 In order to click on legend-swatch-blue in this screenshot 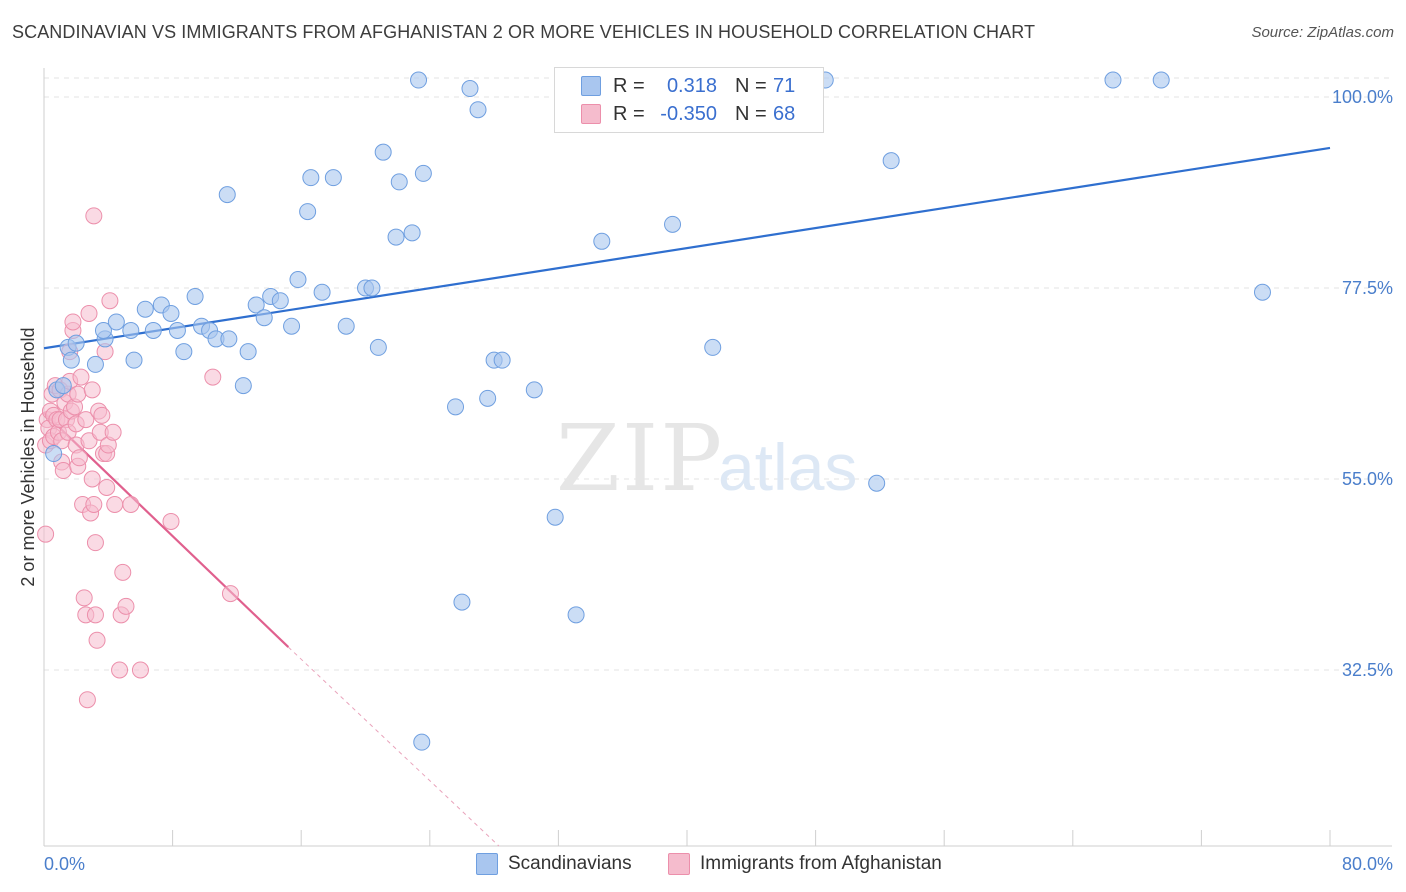, I will do `click(487, 864)`.